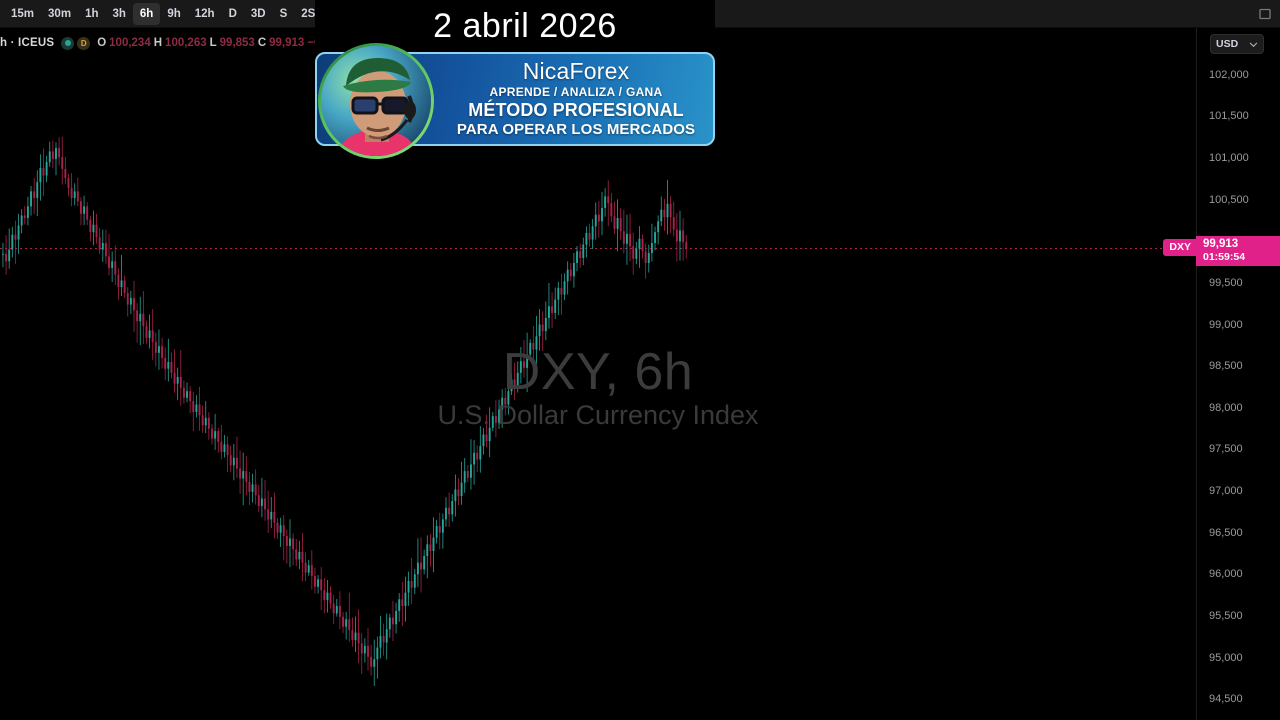 The image size is (1280, 720). I want to click on symbol-name: h · ICEUS, so click(27, 43).